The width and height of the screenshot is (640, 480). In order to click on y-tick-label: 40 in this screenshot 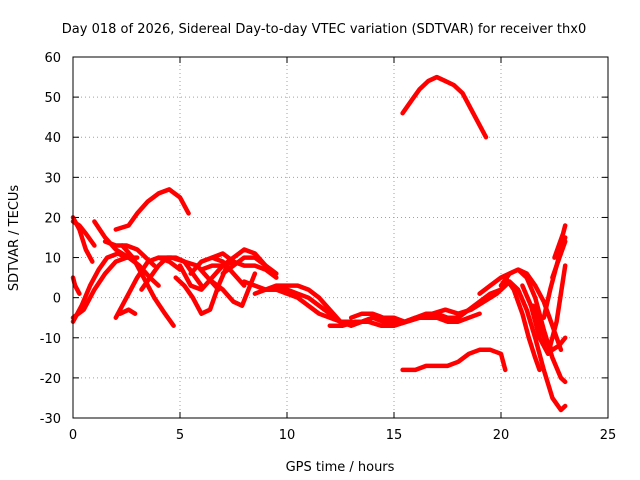, I will do `click(52, 138)`.